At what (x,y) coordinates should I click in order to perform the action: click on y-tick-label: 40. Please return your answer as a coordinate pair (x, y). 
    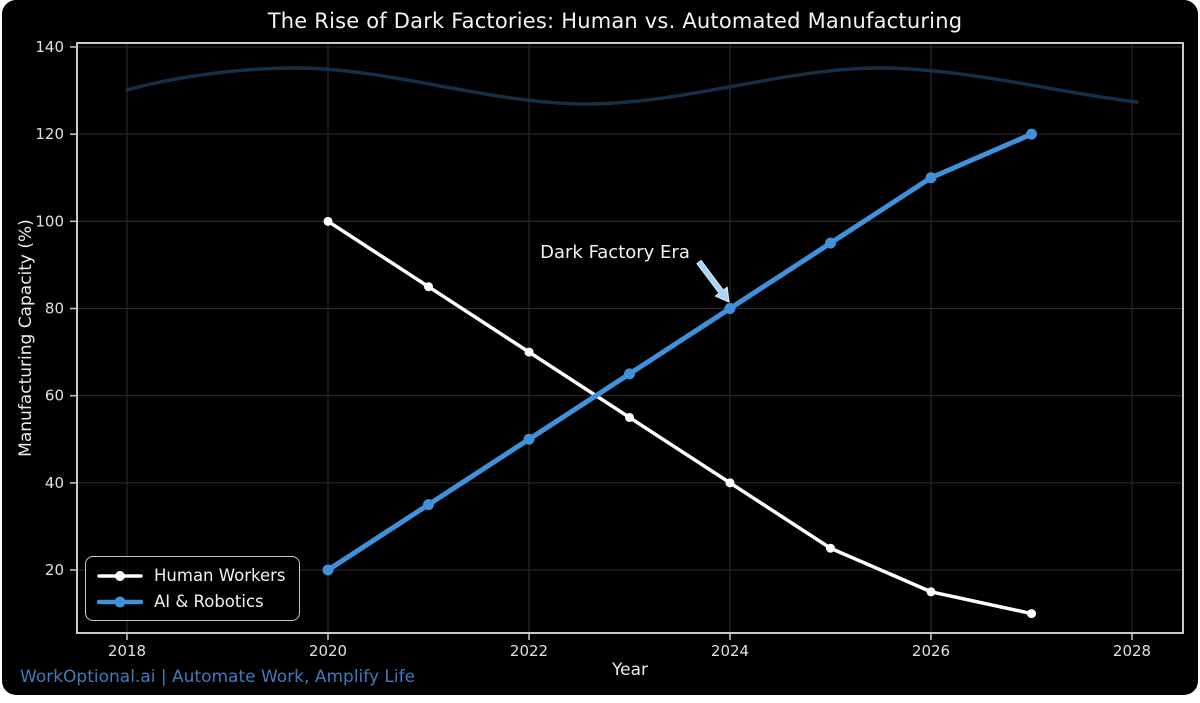
    Looking at the image, I should click on (54, 483).